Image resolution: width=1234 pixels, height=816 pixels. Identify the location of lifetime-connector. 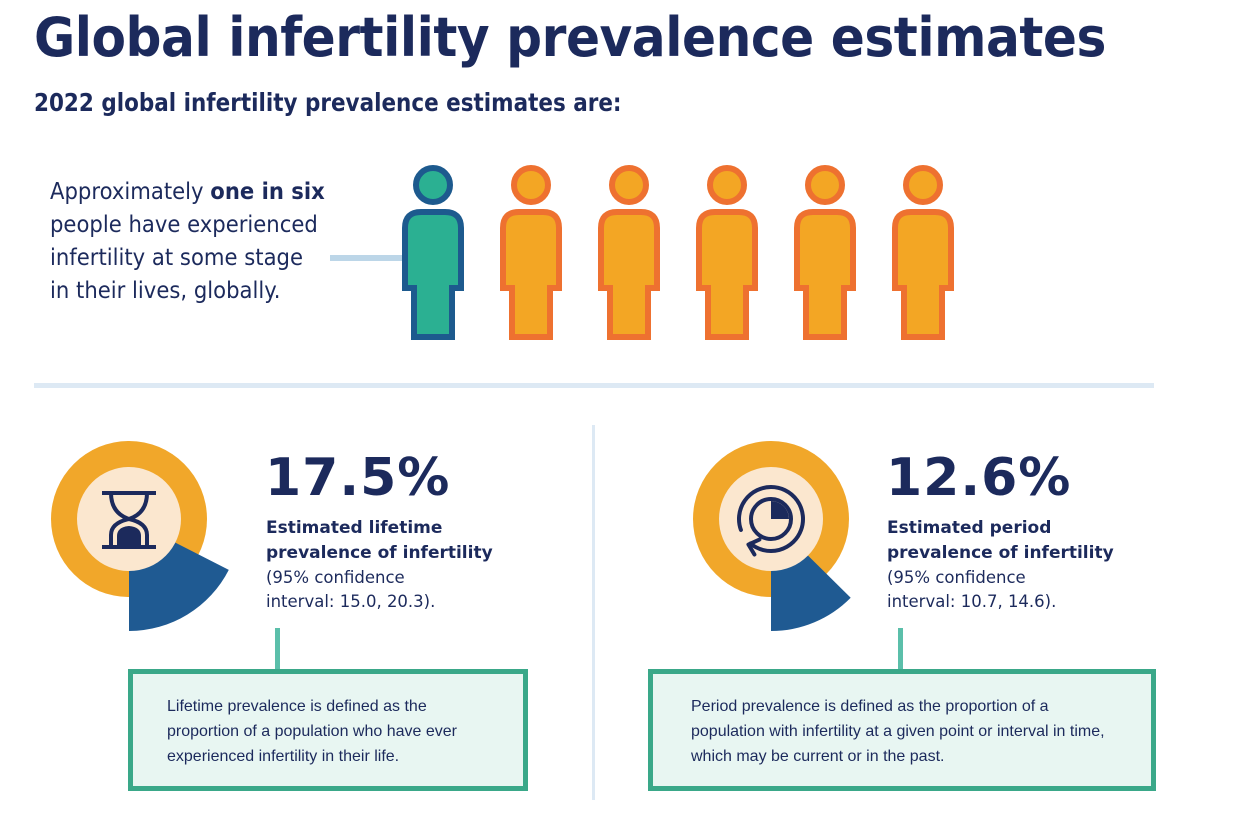
(277, 650).